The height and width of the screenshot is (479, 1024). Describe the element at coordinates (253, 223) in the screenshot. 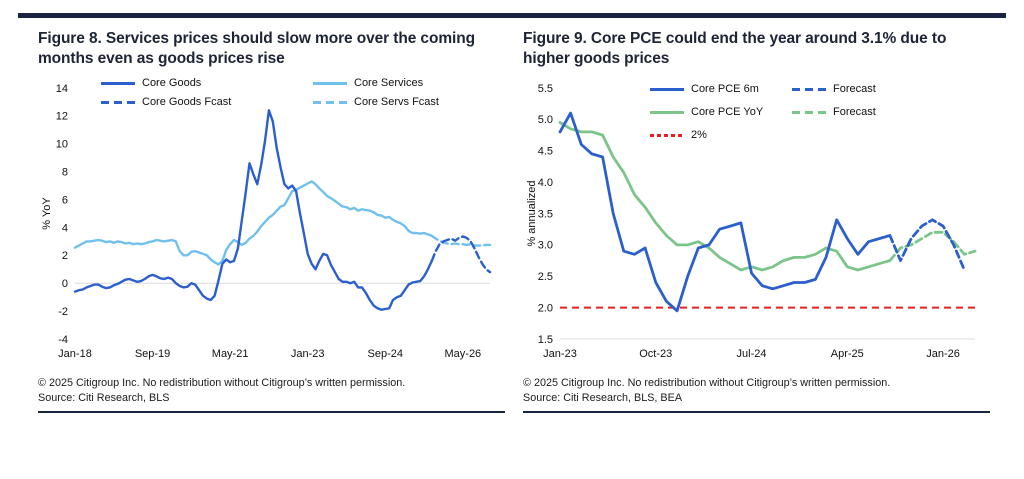

I see `series-core-services-line` at that location.